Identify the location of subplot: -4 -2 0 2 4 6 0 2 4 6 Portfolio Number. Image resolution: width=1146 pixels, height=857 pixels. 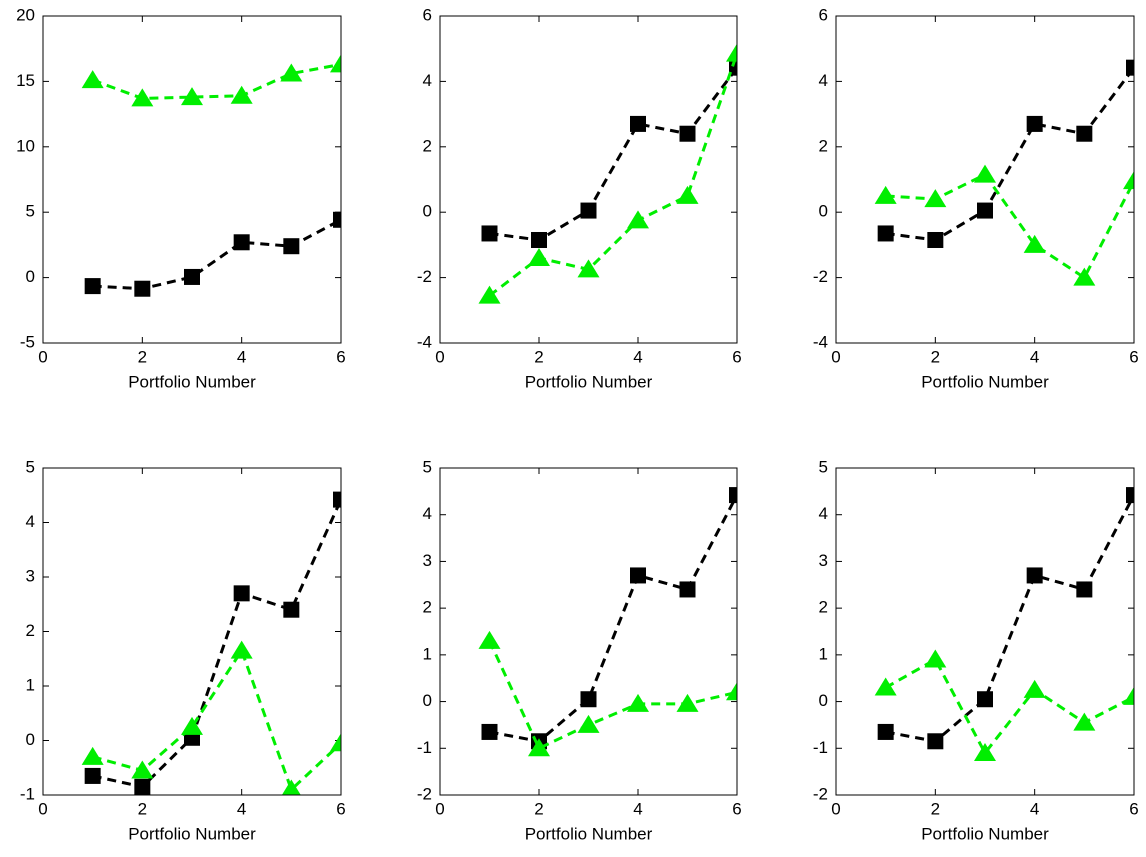
(976, 198).